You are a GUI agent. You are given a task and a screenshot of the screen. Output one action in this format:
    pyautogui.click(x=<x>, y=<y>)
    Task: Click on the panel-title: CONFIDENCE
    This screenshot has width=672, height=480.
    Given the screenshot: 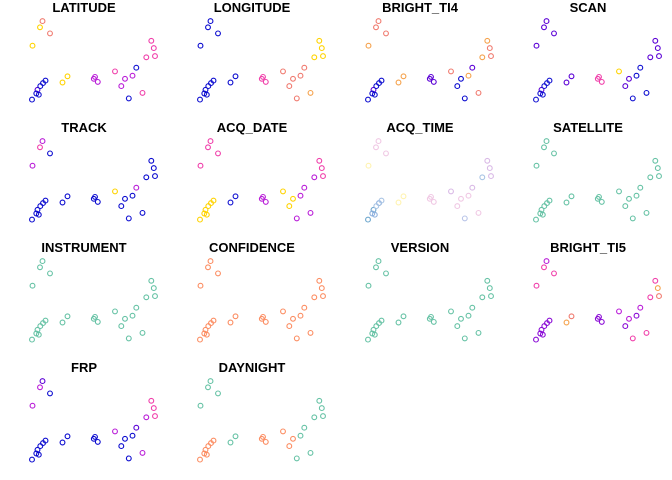 What is the action you would take?
    pyautogui.click(x=252, y=247)
    